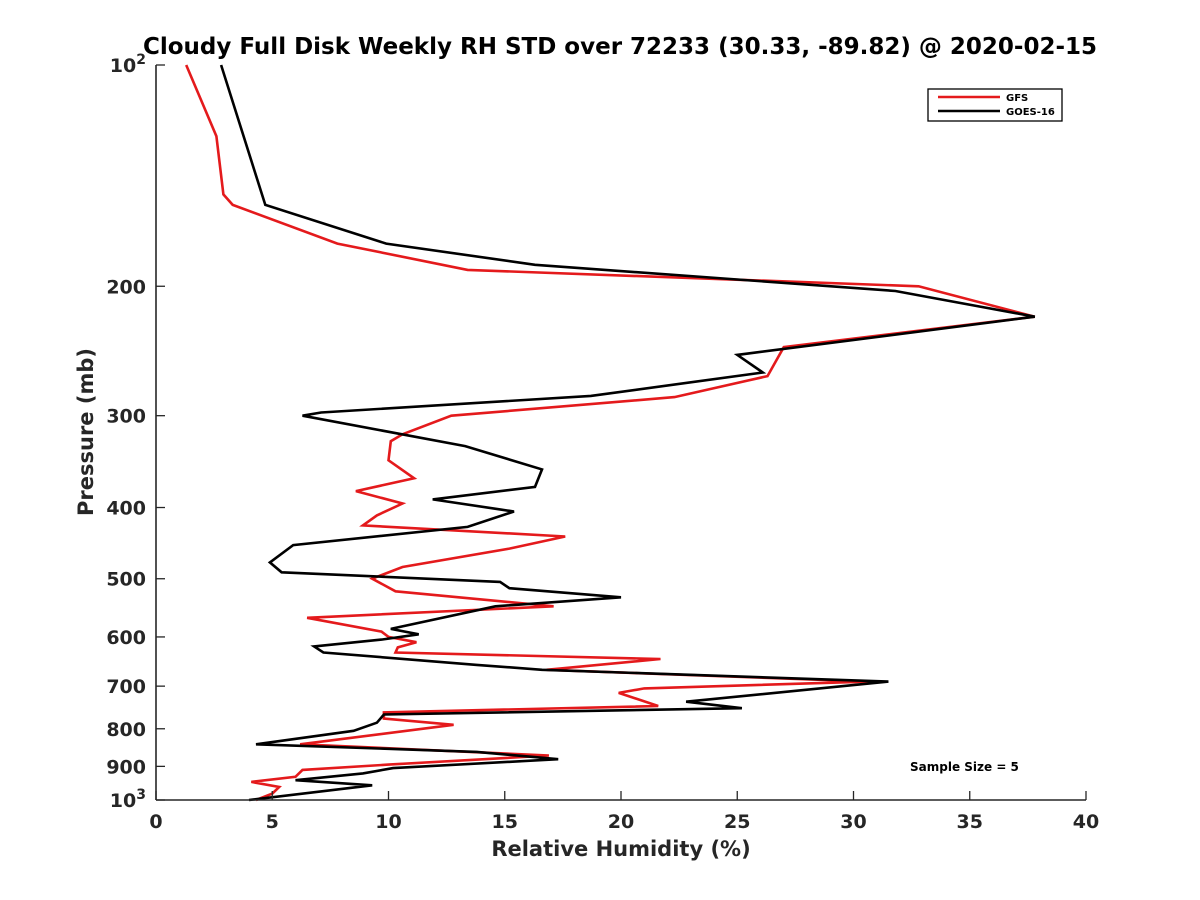  Describe the element at coordinates (1086, 822) in the screenshot. I see `x-tick-label: 40` at that location.